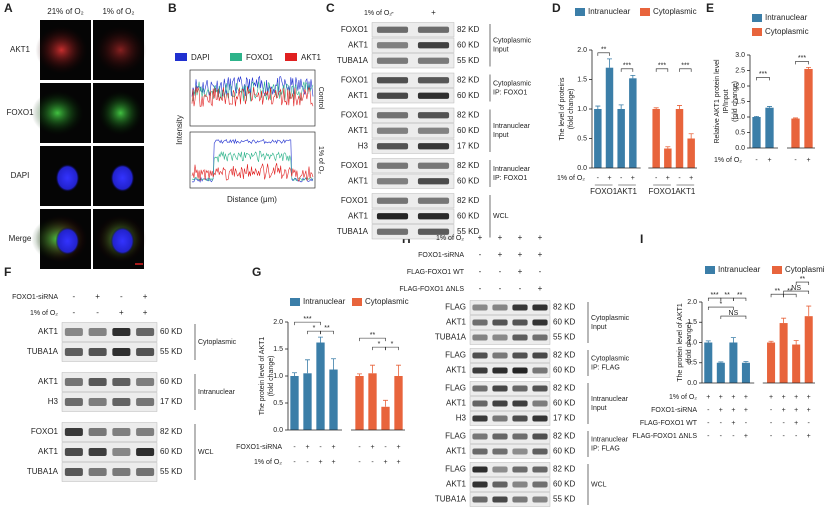 The width and height of the screenshot is (825, 516). Describe the element at coordinates (468, 145) in the screenshot. I see `size-label: 17 KD` at that location.